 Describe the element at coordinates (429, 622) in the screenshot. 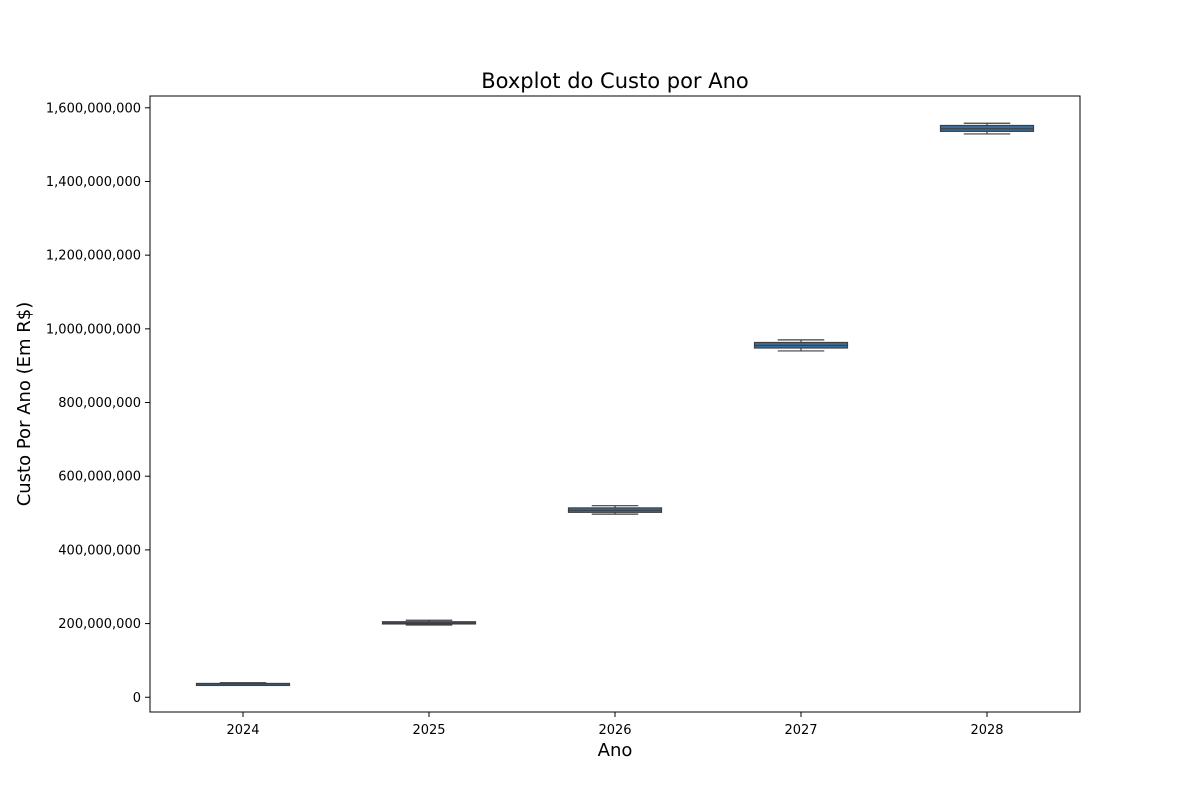

I see `box-2025` at that location.